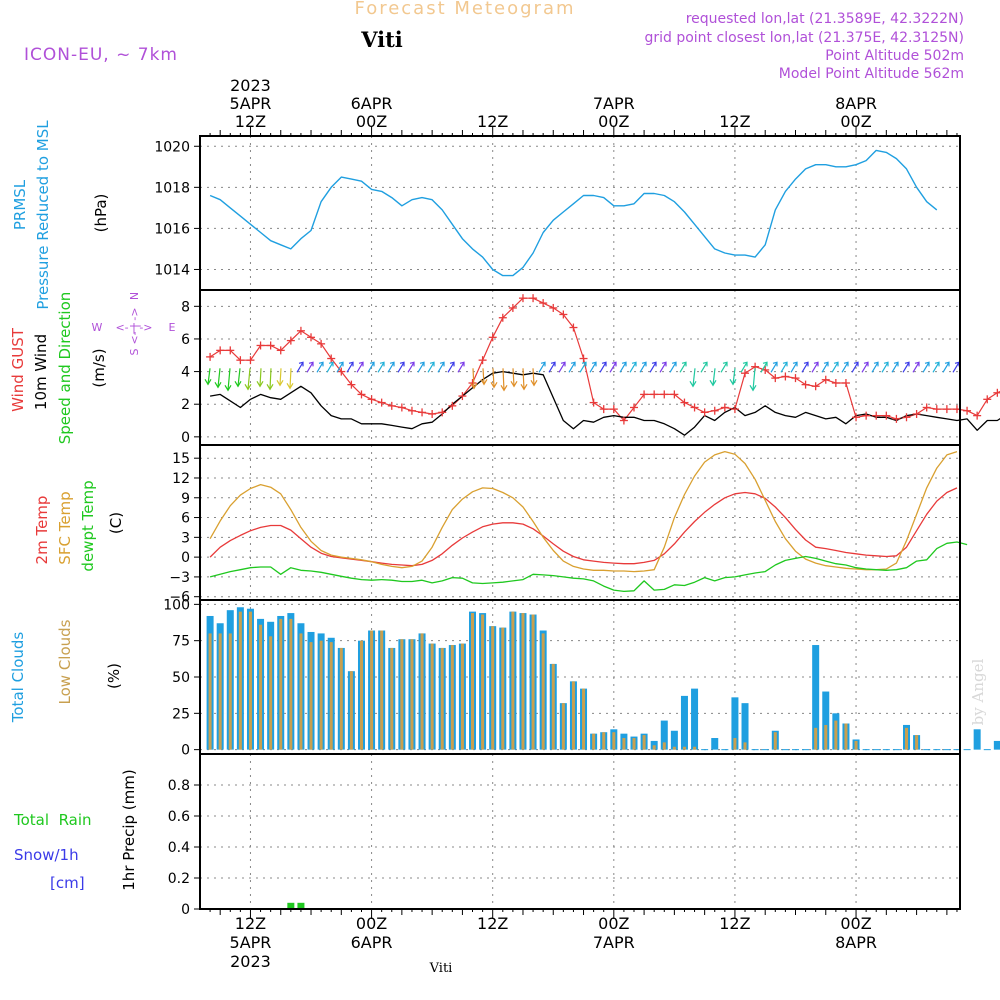  Describe the element at coordinates (65, 368) in the screenshot. I see `direction-label: Speed and Direction` at that location.